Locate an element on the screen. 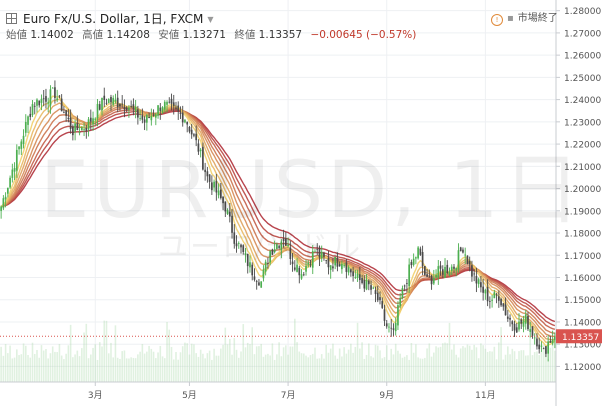 This screenshot has height=406, width=602. price-tick-label: 1.27000 is located at coordinates (582, 34).